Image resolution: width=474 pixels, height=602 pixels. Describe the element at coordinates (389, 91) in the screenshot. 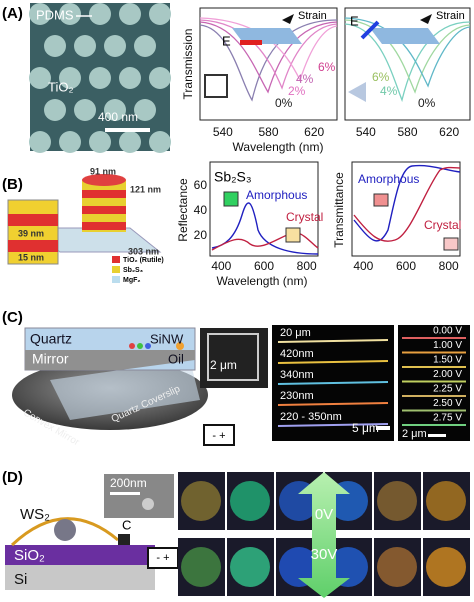

I see `curve-label: 4%` at that location.